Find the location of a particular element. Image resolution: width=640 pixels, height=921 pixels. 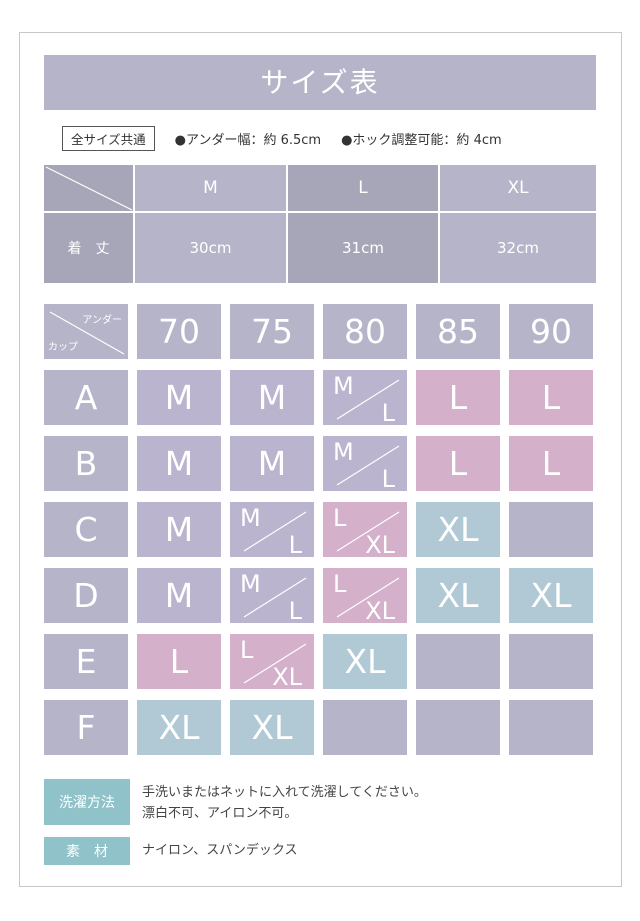

under-value: 85 is located at coordinates (458, 331).